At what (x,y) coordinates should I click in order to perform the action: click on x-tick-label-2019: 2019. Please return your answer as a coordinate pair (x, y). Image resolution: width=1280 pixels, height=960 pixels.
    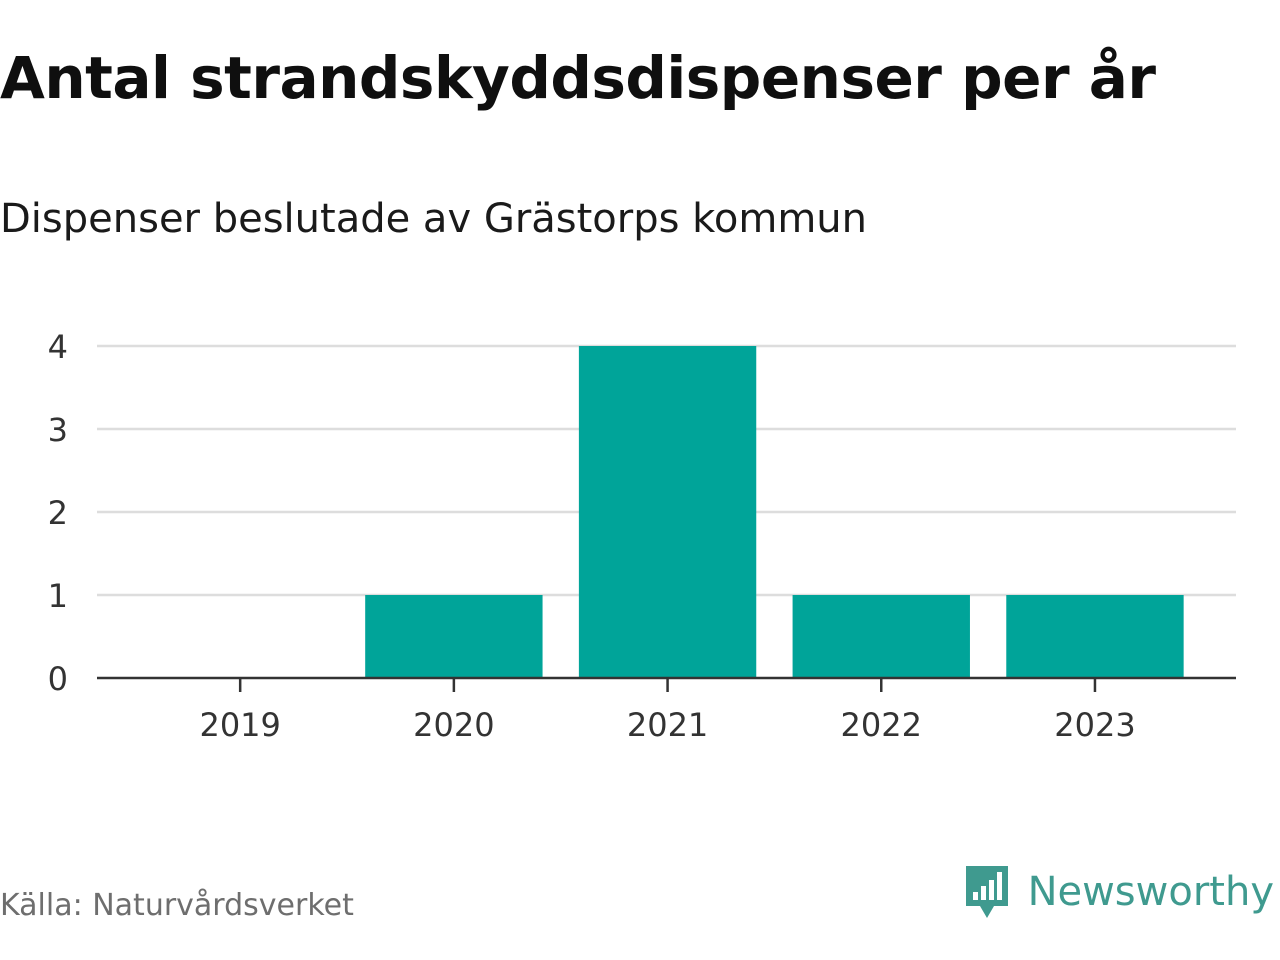
    Looking at the image, I should click on (239, 725).